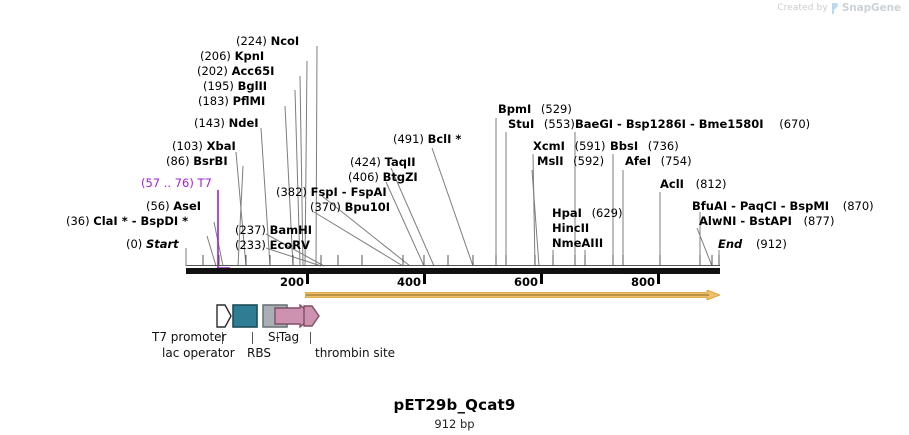  I want to click on enzyme-name: EcoRV, so click(289, 245).